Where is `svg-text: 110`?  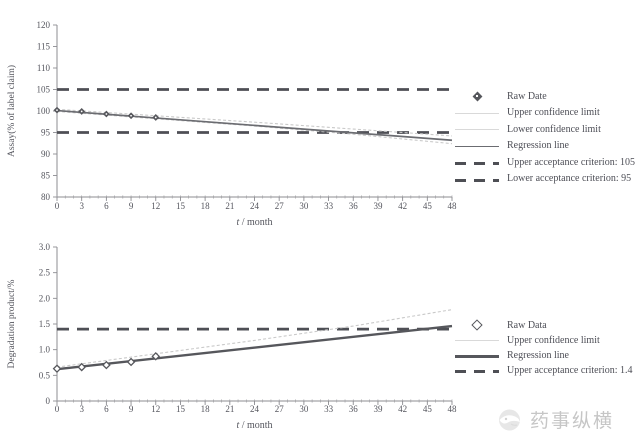
svg-text: 110 is located at coordinates (44, 68).